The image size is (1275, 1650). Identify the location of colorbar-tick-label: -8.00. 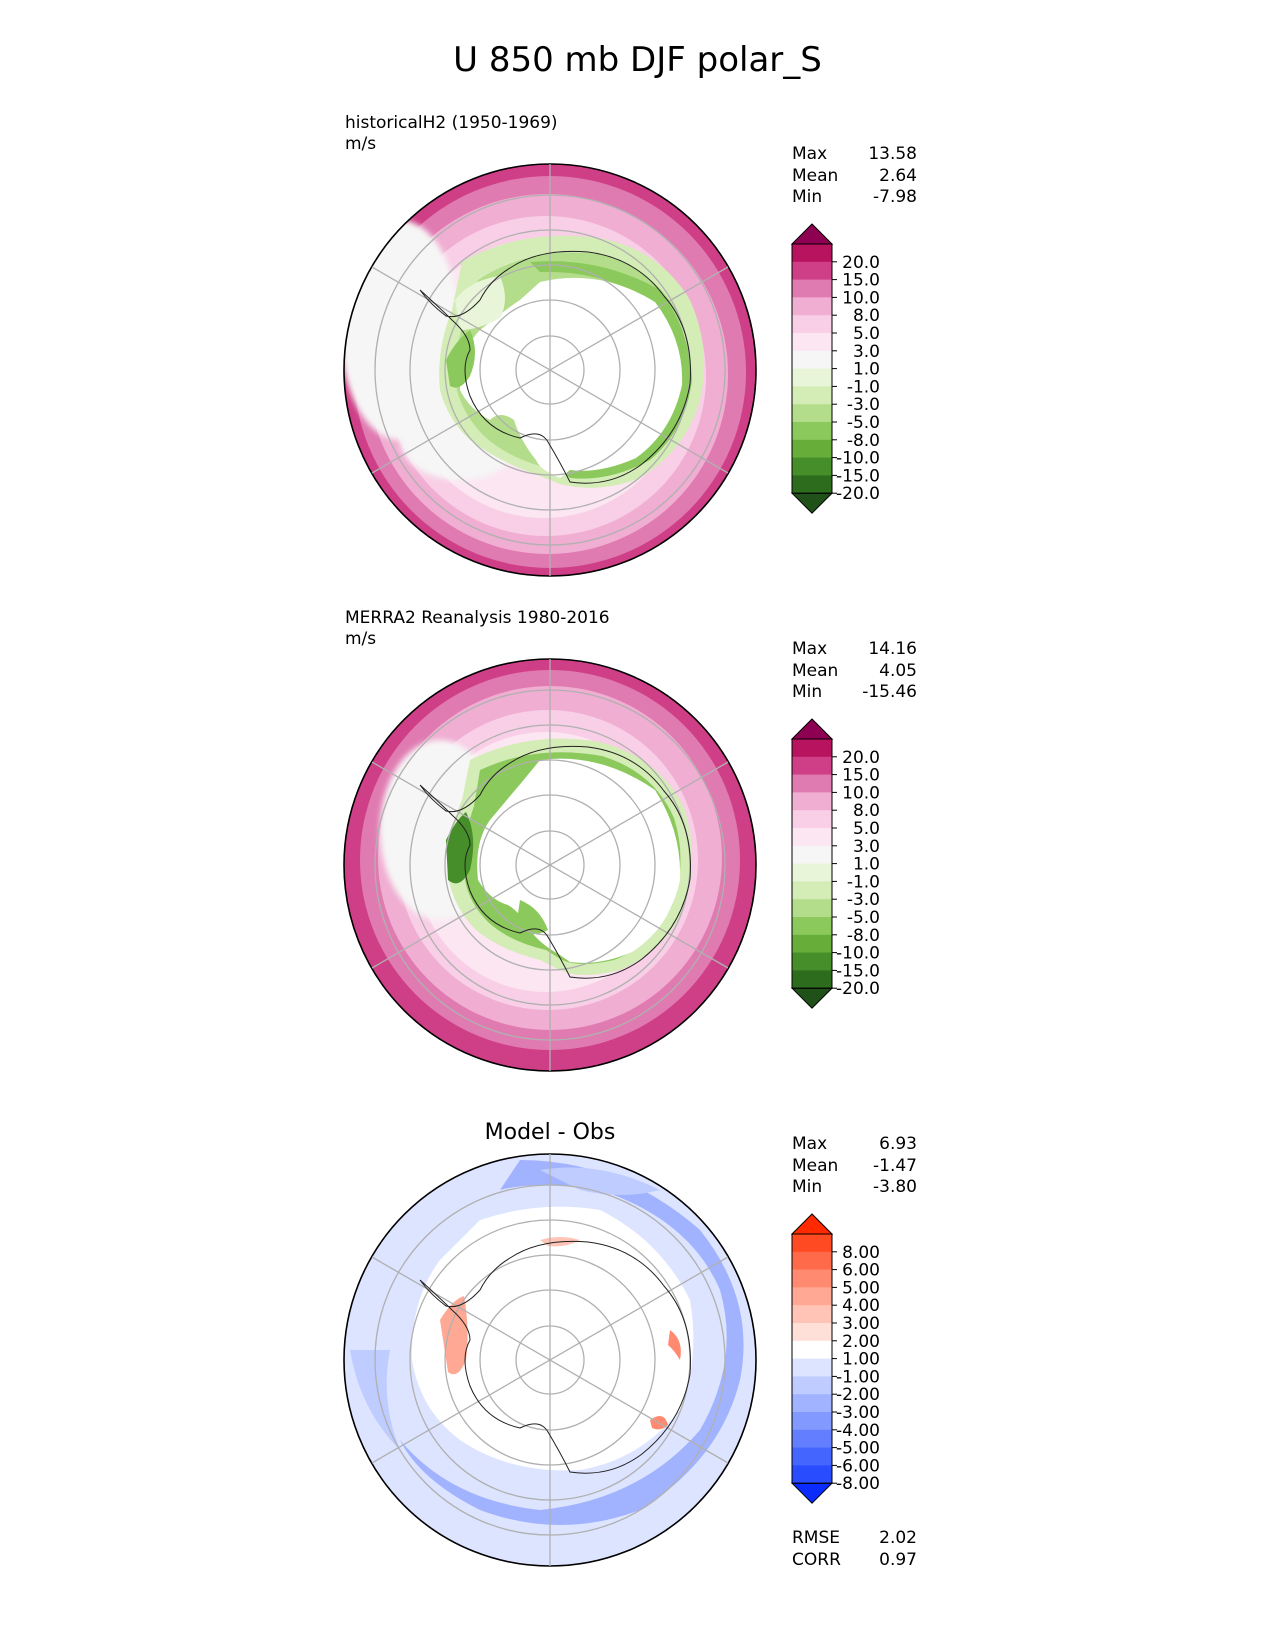
(858, 1484).